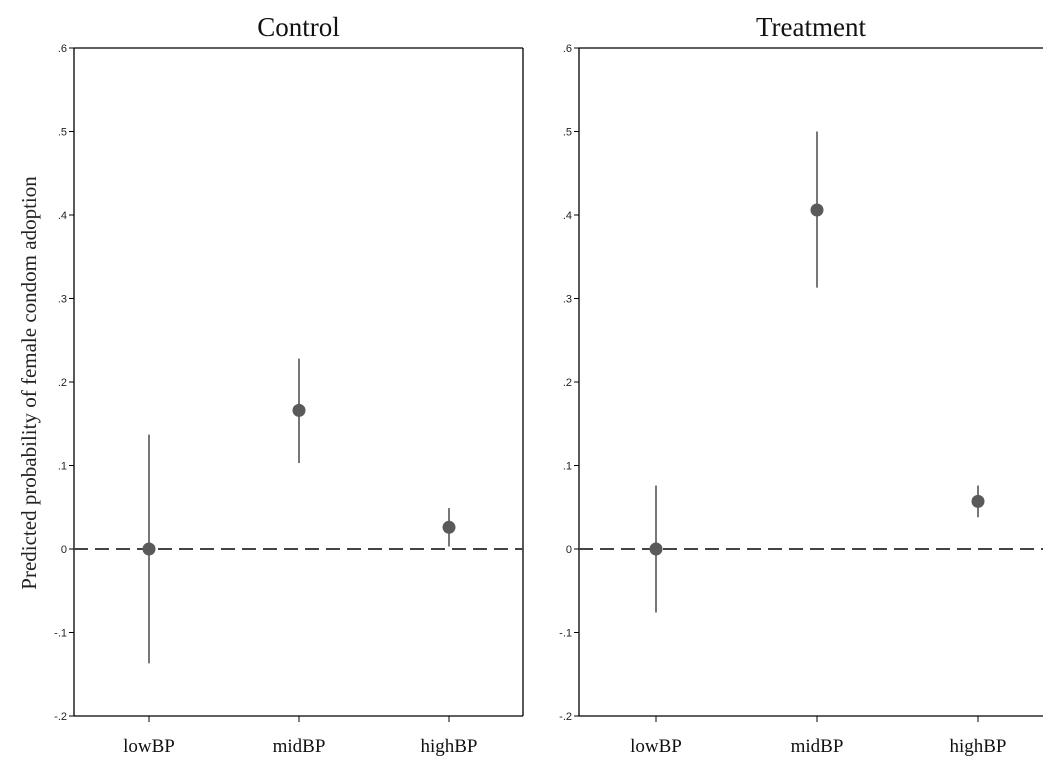 This screenshot has height=757, width=1043. I want to click on panel-title: Treatment, so click(811, 27).